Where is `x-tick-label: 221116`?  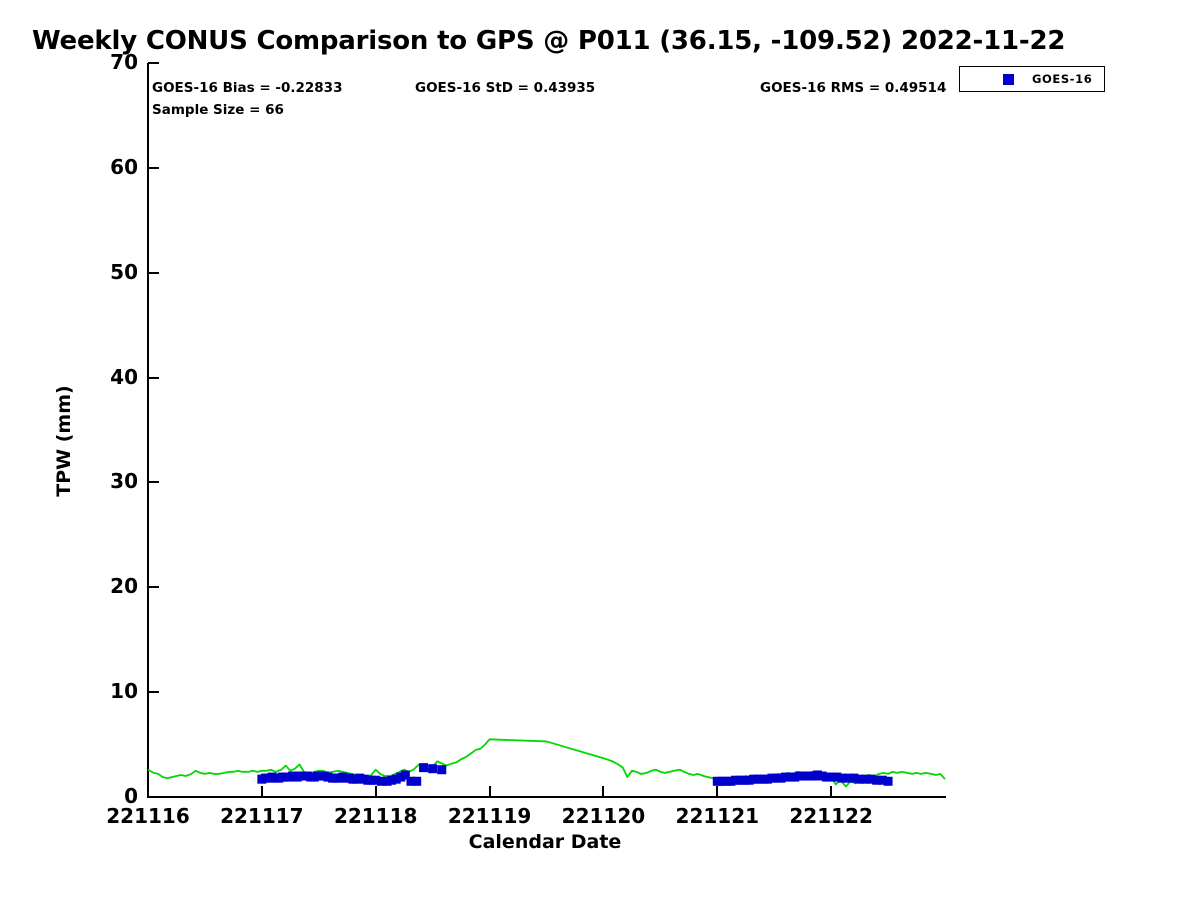 x-tick-label: 221116 is located at coordinates (148, 816).